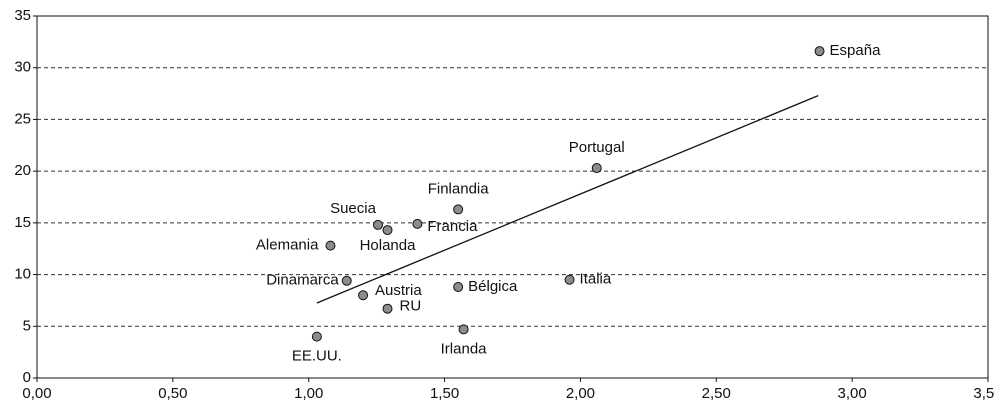  I want to click on point-label: Francia, so click(452, 226).